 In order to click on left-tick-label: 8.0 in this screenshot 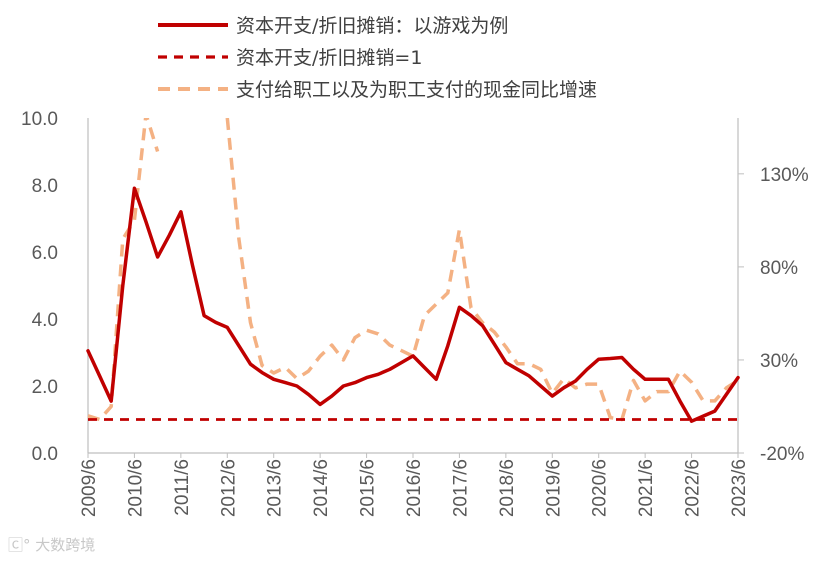, I will do `click(45, 186)`.